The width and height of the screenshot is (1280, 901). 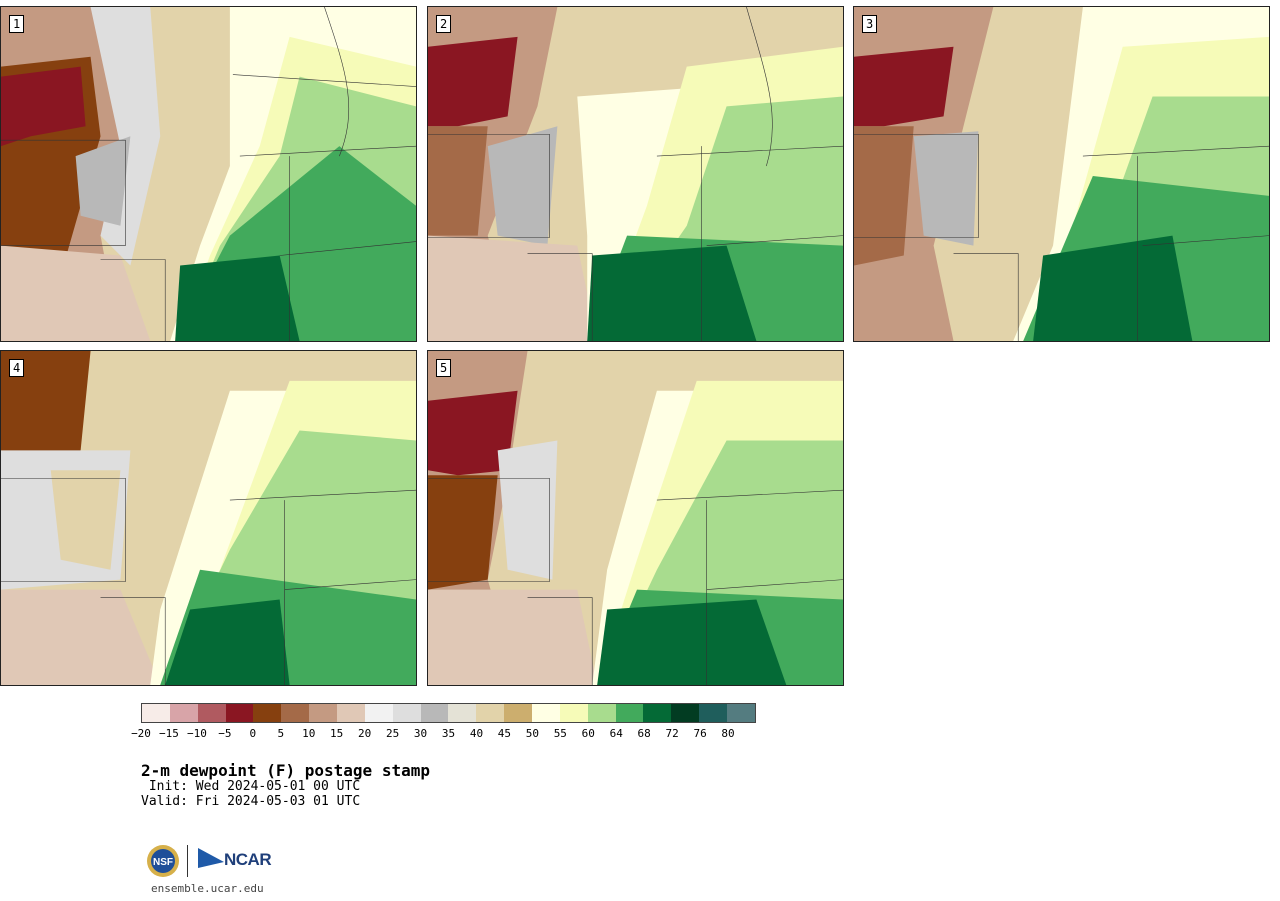 I want to click on map-panel-2: 2, so click(x=635, y=174).